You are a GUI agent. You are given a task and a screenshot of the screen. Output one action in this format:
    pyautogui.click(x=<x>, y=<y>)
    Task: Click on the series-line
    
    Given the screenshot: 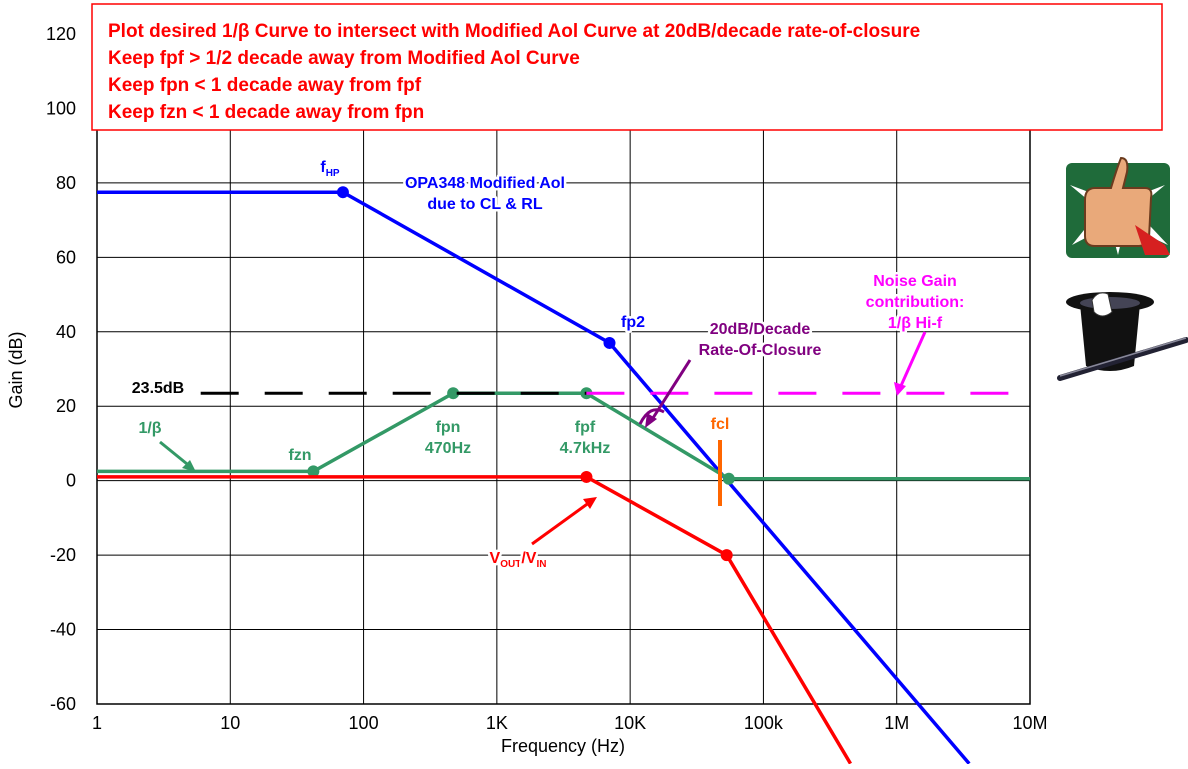 What is the action you would take?
    pyautogui.click(x=563, y=436)
    